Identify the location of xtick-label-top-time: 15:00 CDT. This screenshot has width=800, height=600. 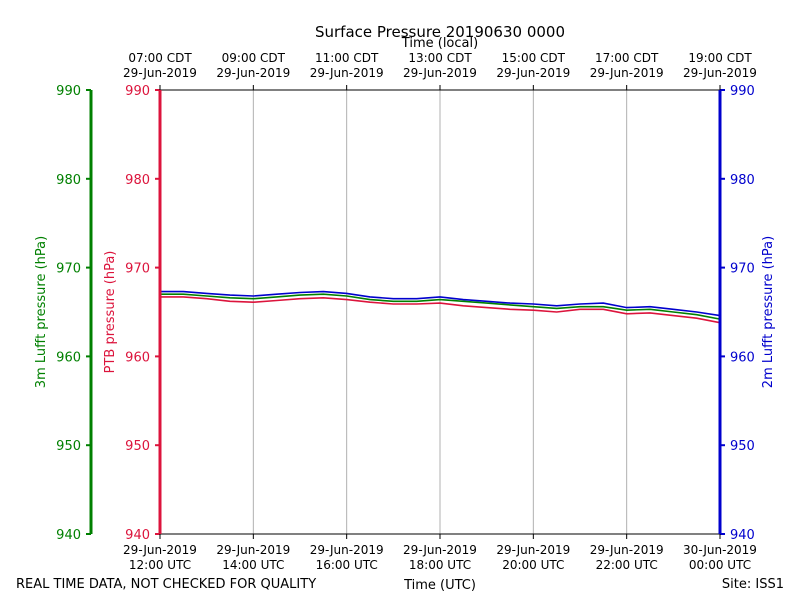
(534, 58).